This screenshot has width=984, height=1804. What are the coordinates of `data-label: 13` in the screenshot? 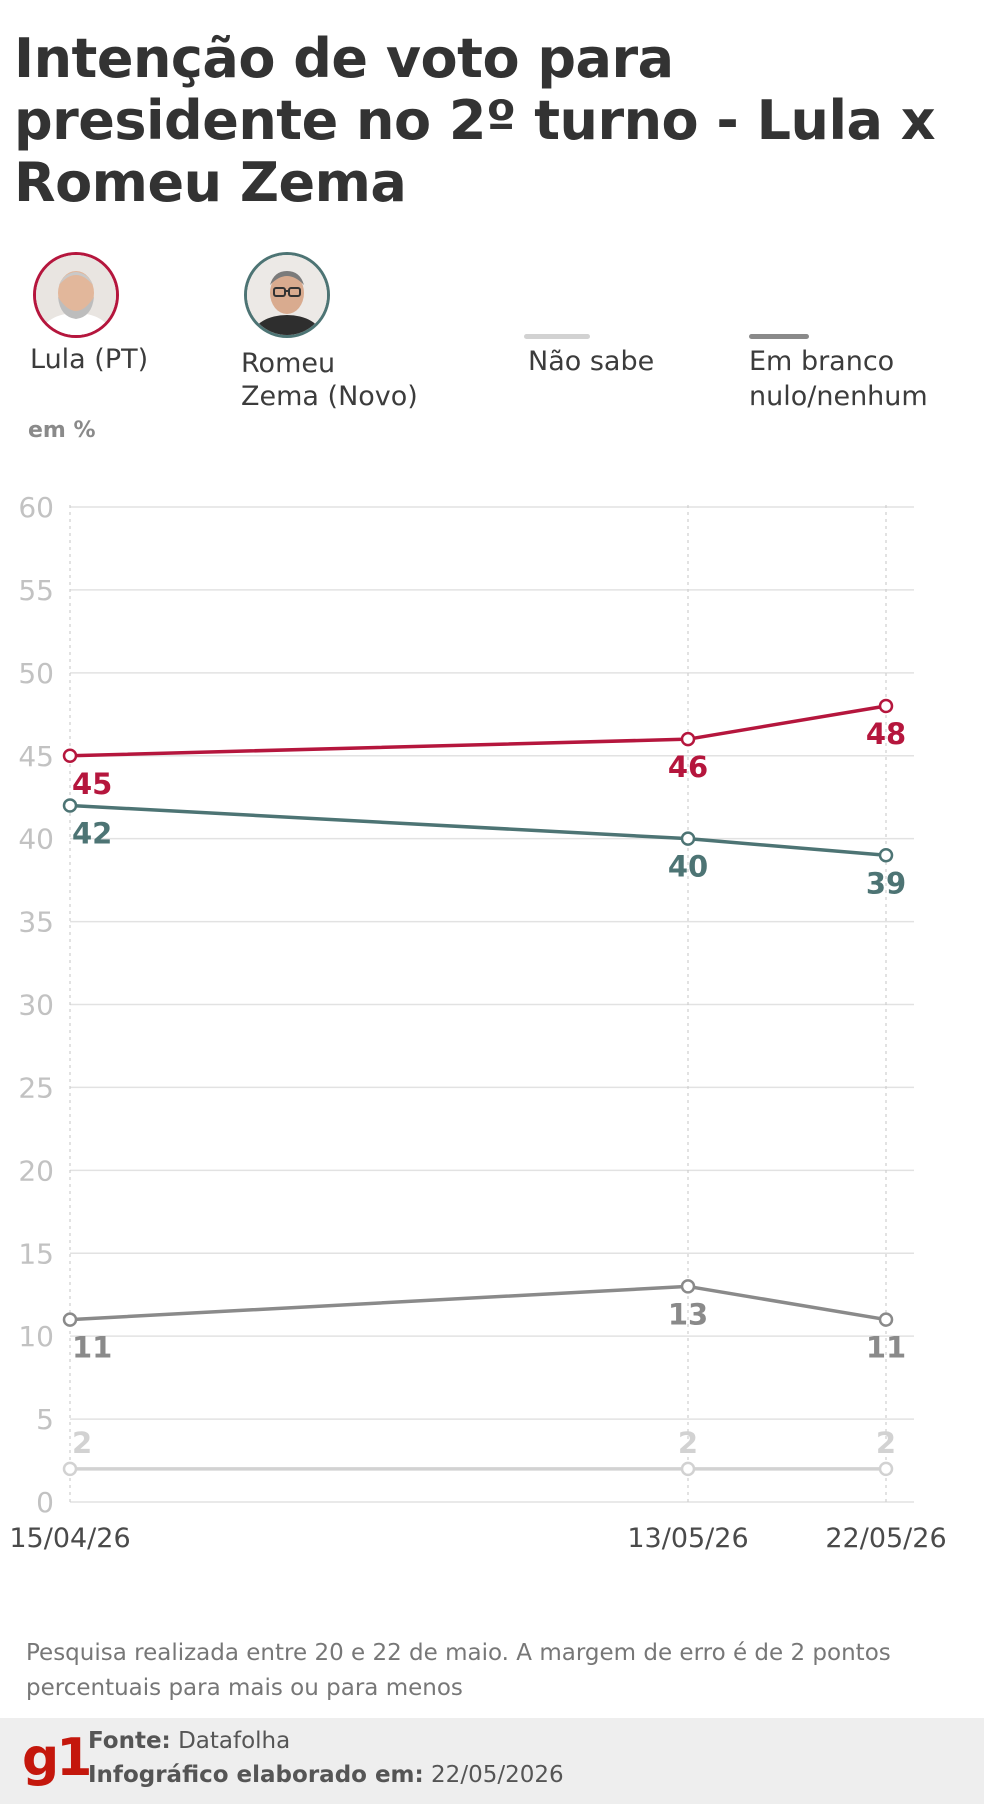 It's located at (688, 1314).